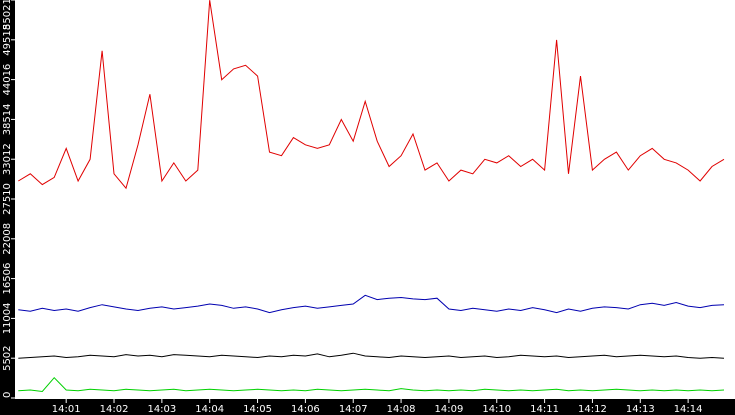 This screenshot has height=415, width=735. I want to click on x-tick-label: 14:07, so click(353, 409).